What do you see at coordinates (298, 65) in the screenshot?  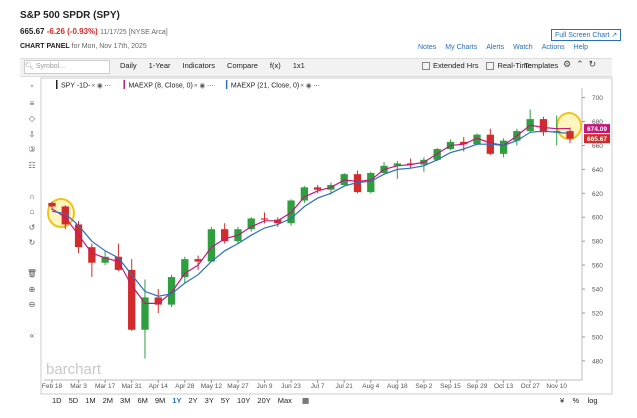 I see `toolbar-item: 1x1` at bounding box center [298, 65].